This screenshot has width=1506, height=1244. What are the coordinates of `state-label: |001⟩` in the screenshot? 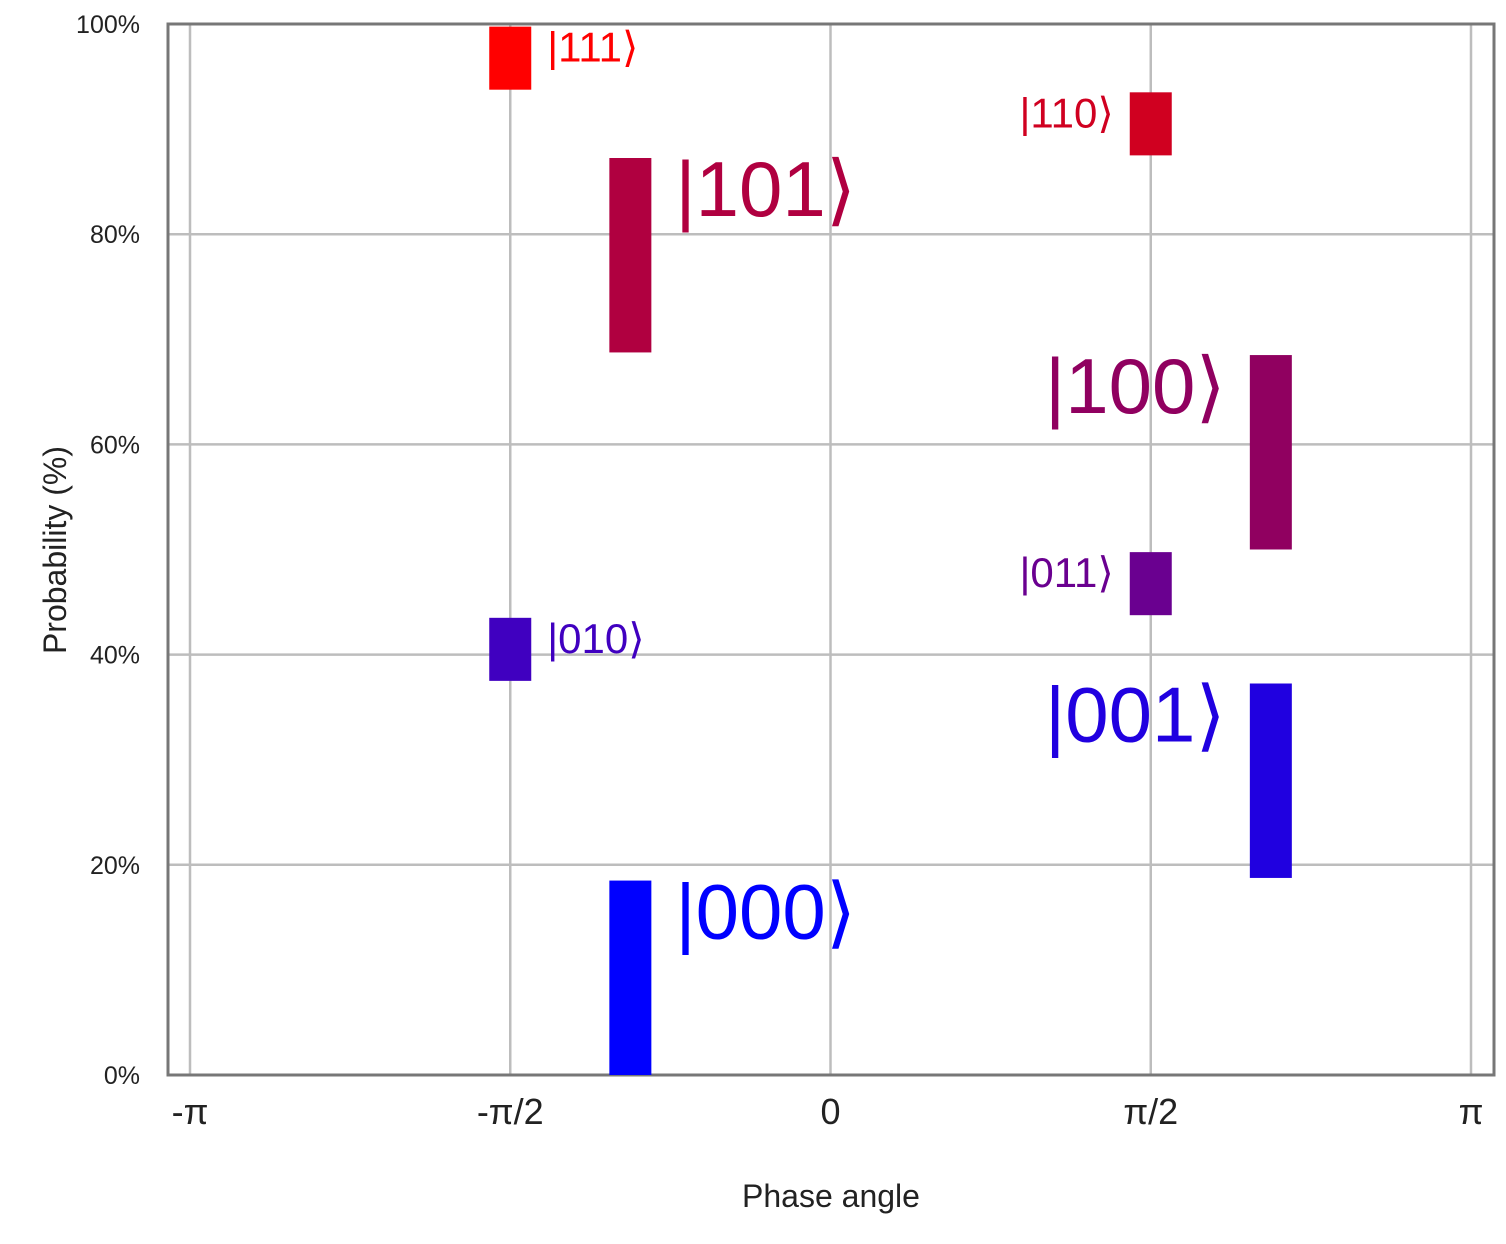 It's located at (1135, 715).